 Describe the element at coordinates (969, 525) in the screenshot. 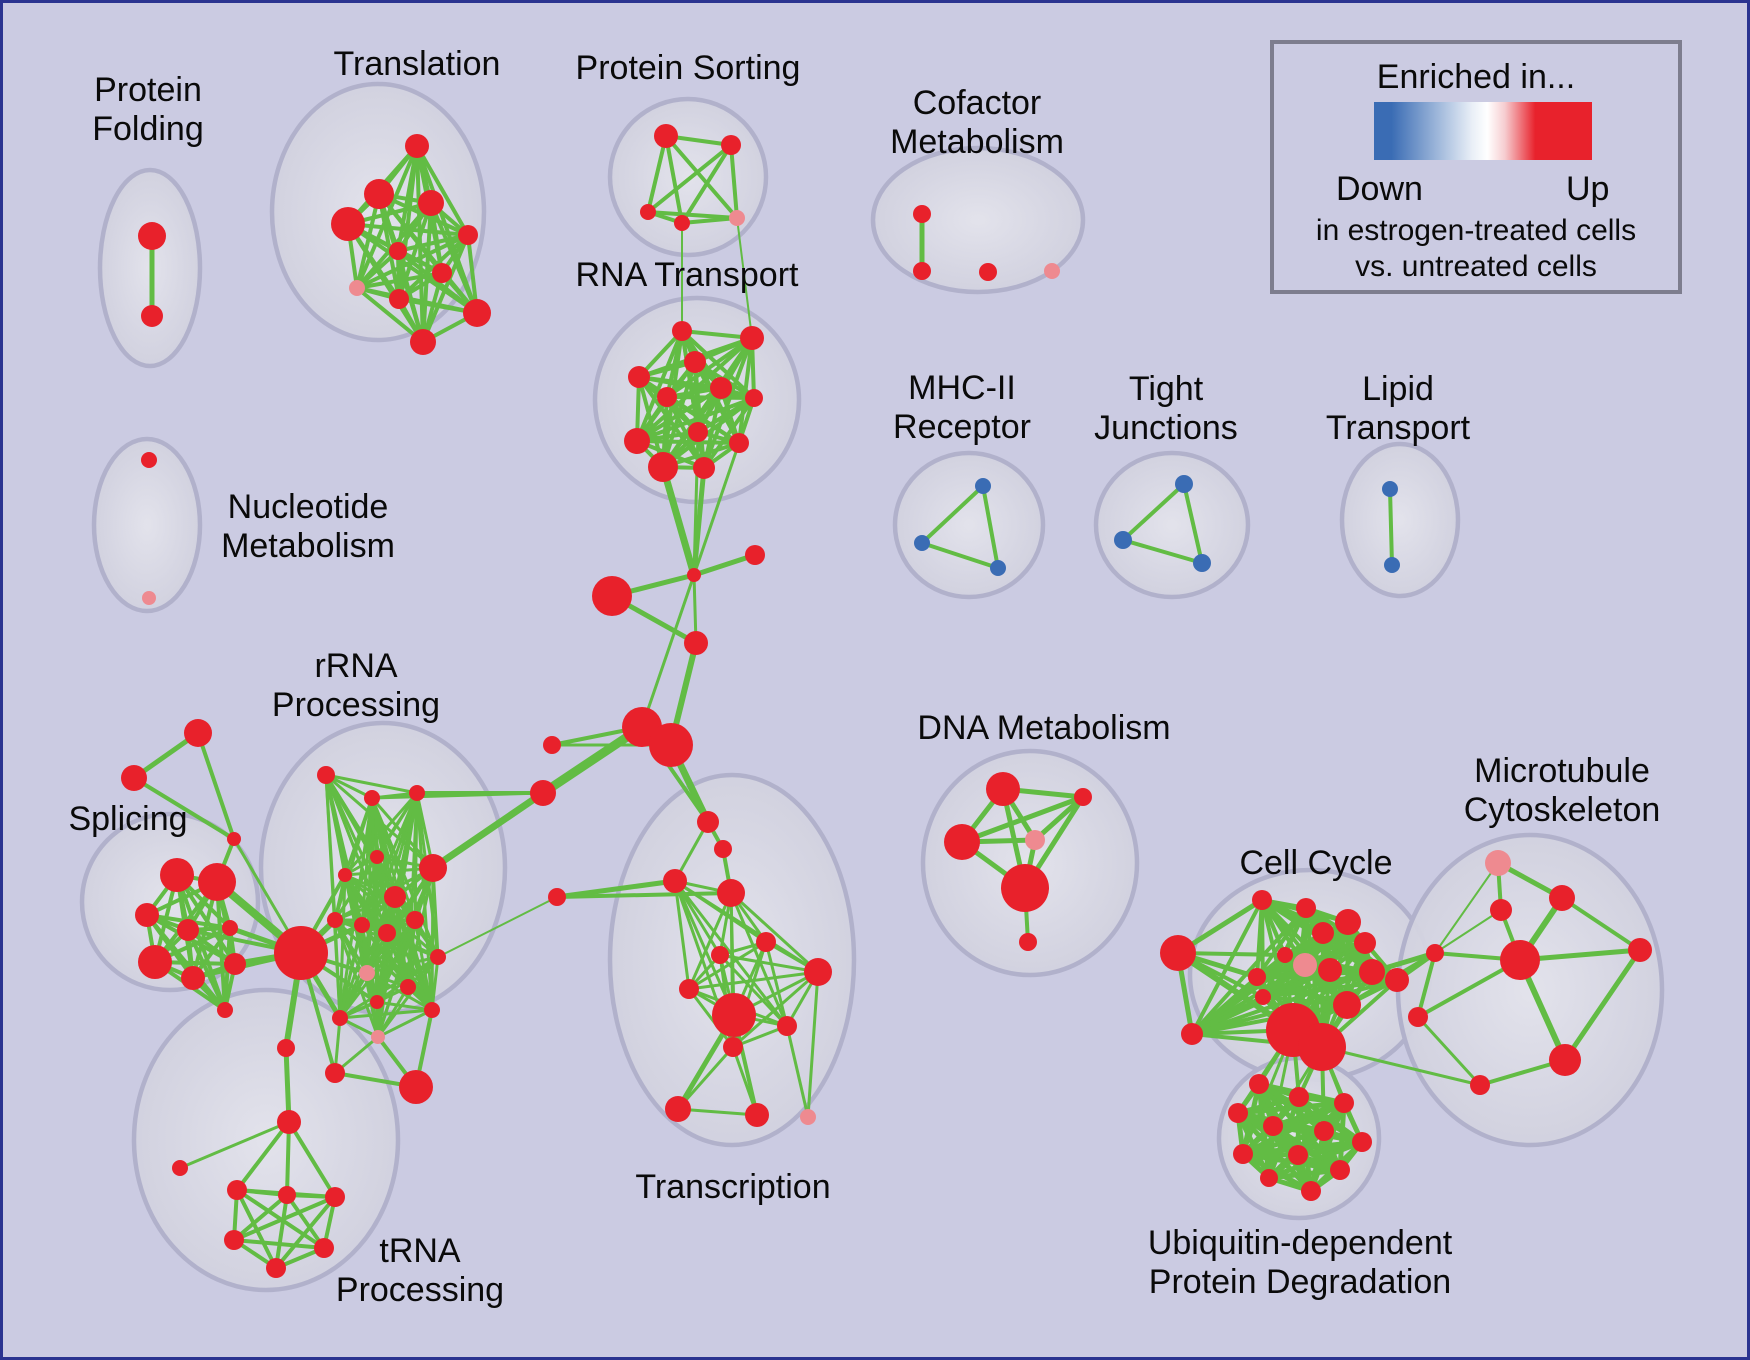

I see `cluster-ellipse-mh` at that location.